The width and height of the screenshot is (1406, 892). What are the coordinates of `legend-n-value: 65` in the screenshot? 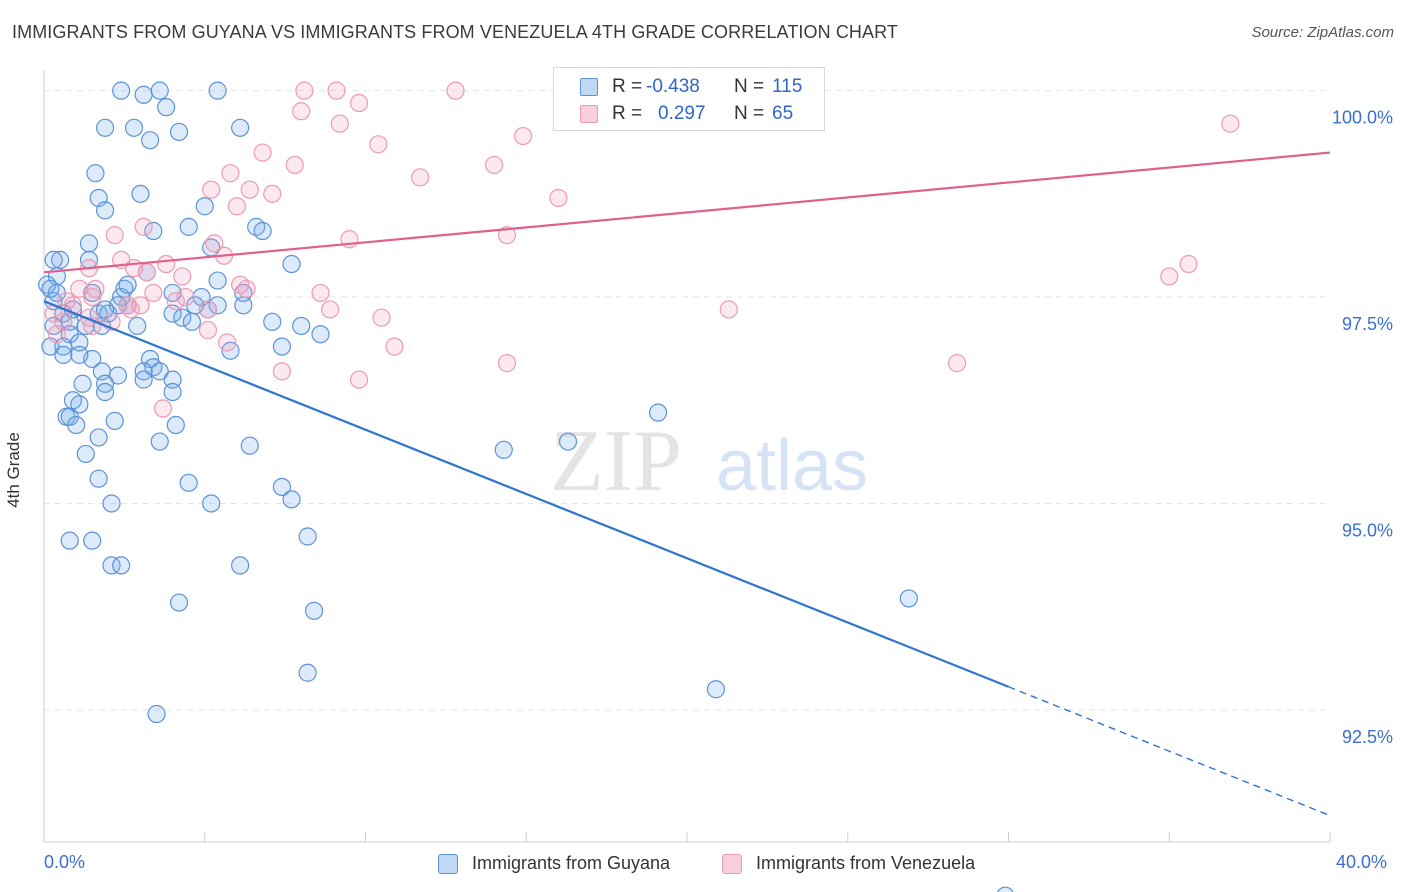 It's located at (783, 113).